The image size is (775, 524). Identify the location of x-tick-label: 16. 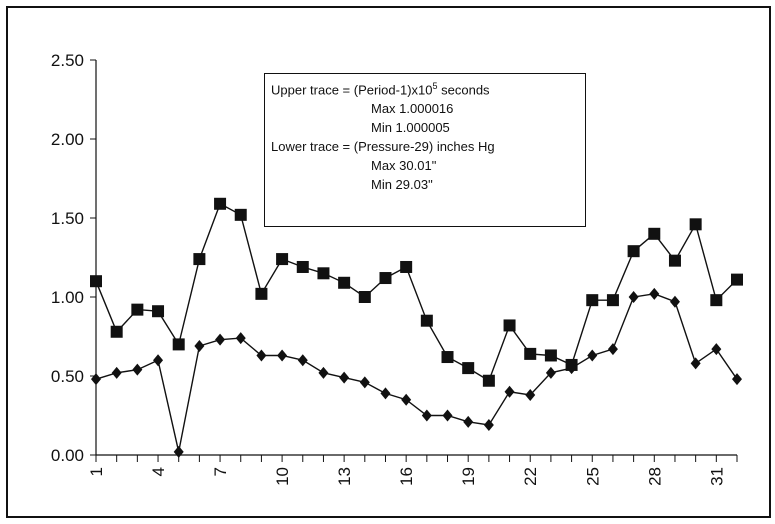
(406, 476).